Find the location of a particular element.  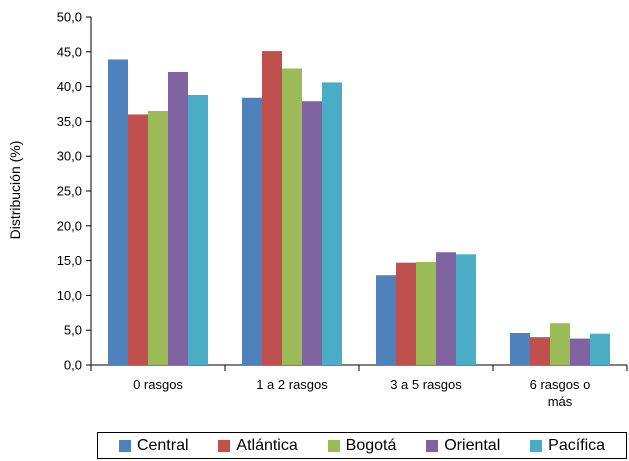

legend-item: Pacífica is located at coordinates (567, 446).